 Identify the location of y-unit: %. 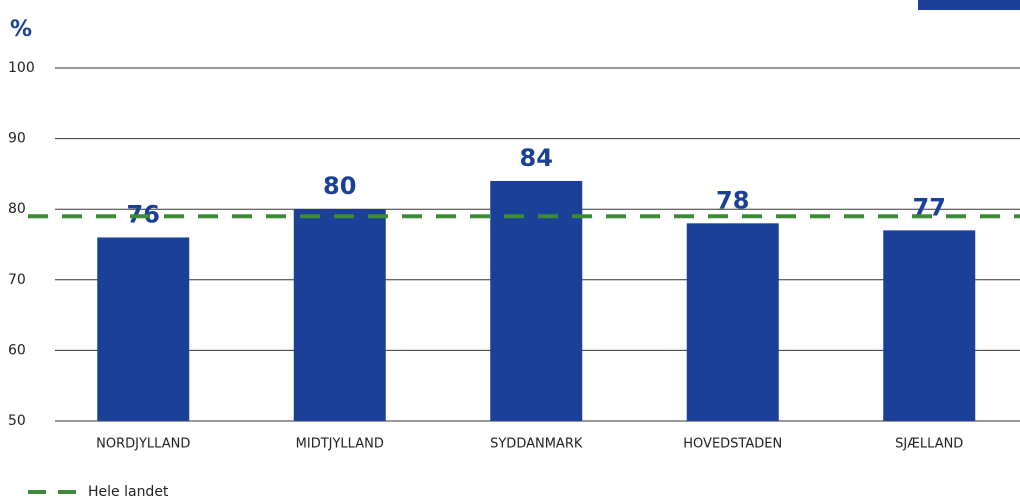
(21, 29).